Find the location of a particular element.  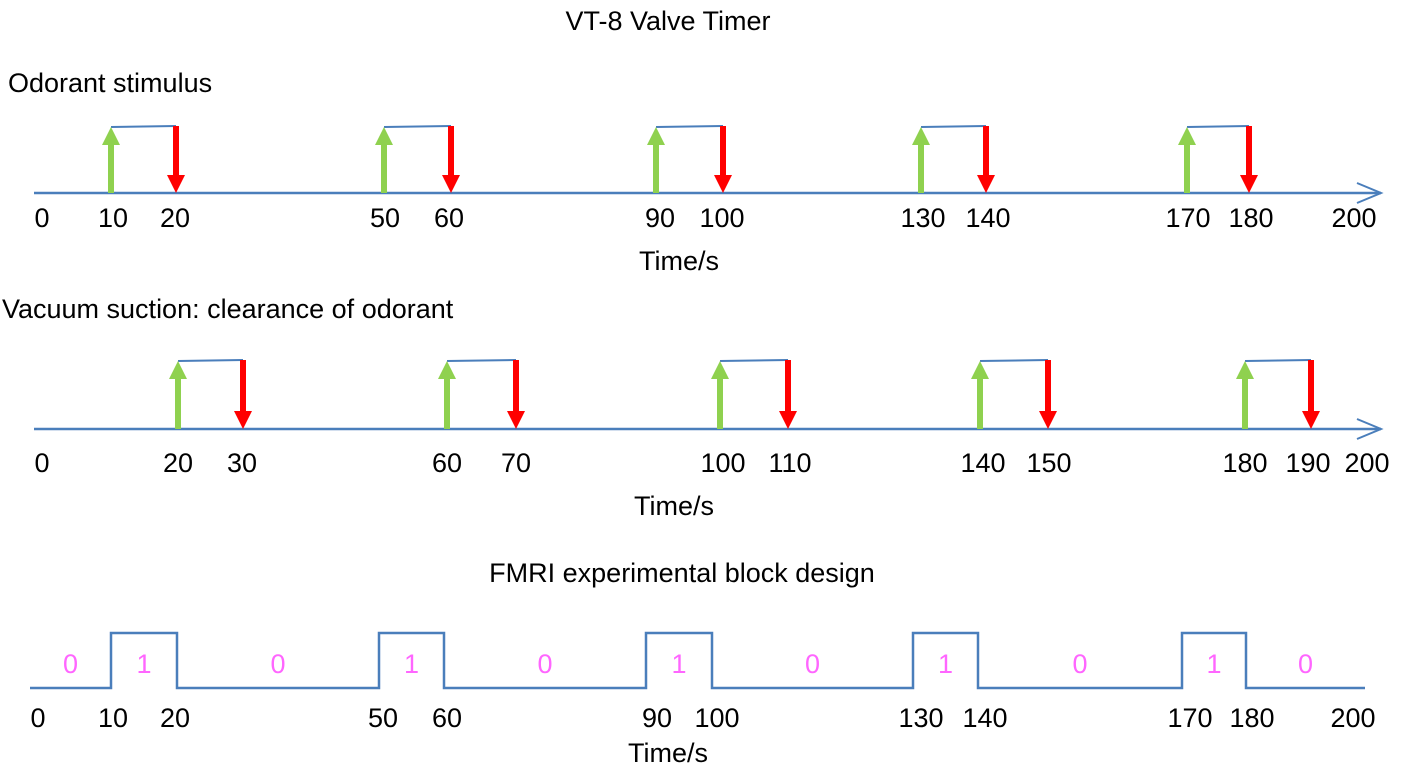

odorant-tick-label: 0 is located at coordinates (41, 218).